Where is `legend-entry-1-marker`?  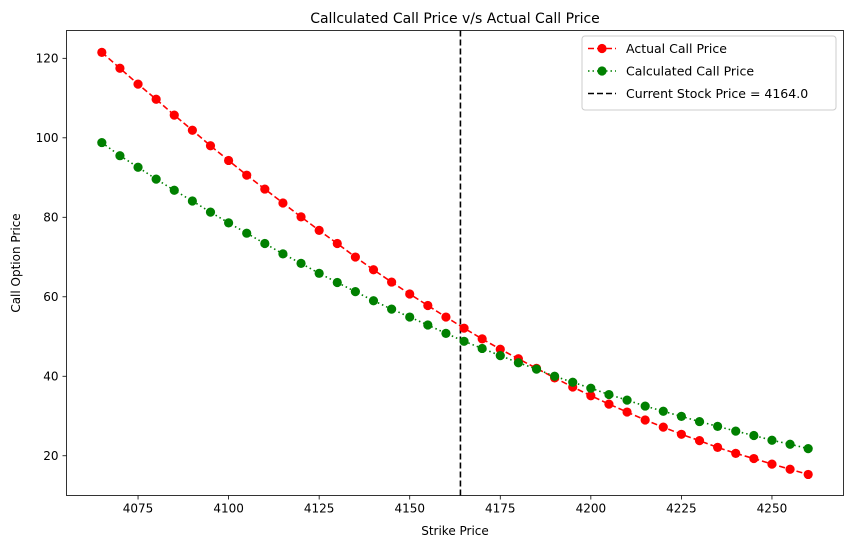
legend-entry-1-marker is located at coordinates (602, 71).